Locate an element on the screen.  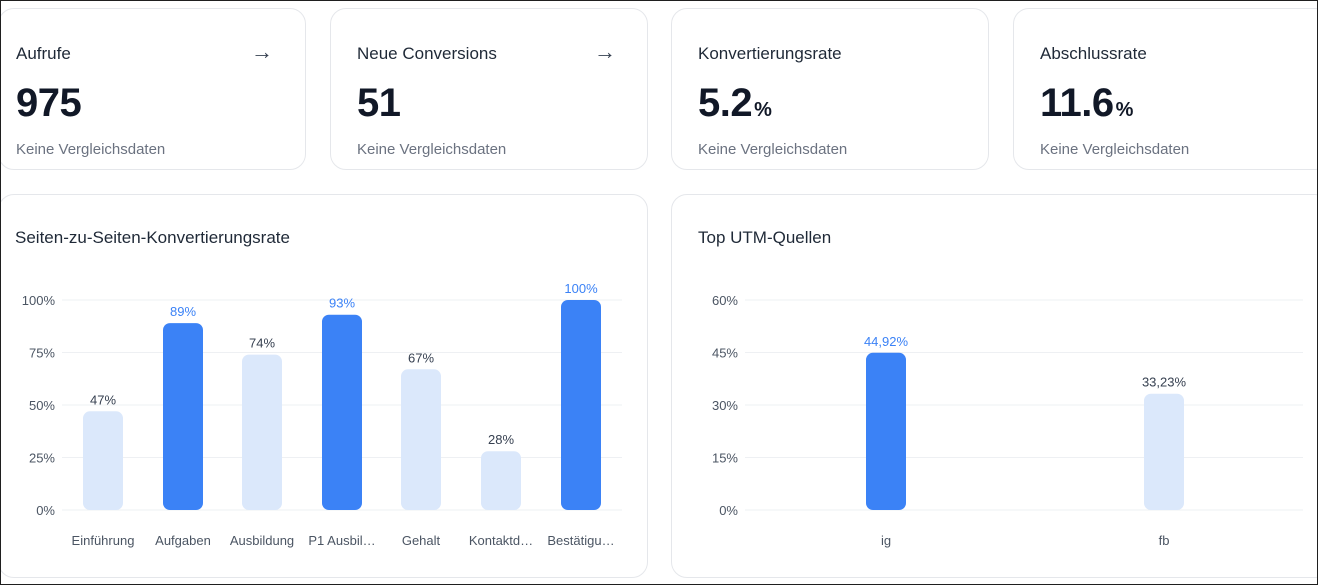
stat-value: 51 is located at coordinates (379, 103).